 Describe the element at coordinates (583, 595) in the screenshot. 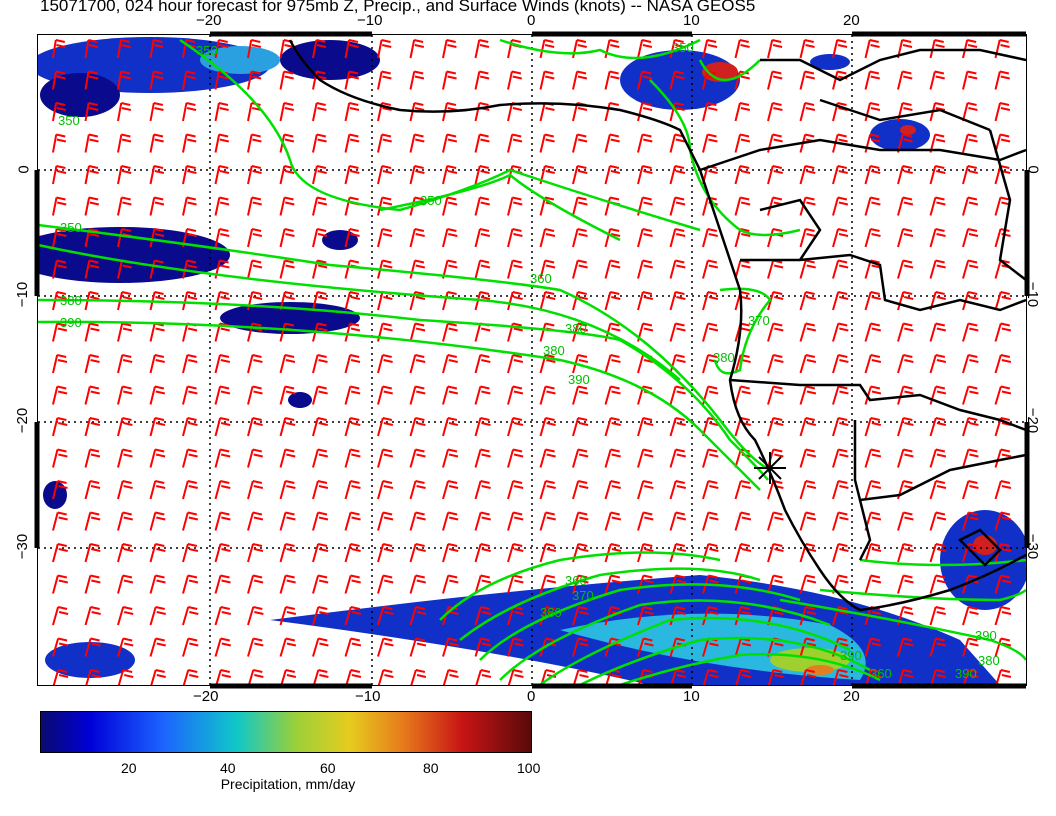

I see `contour-label: 370` at that location.